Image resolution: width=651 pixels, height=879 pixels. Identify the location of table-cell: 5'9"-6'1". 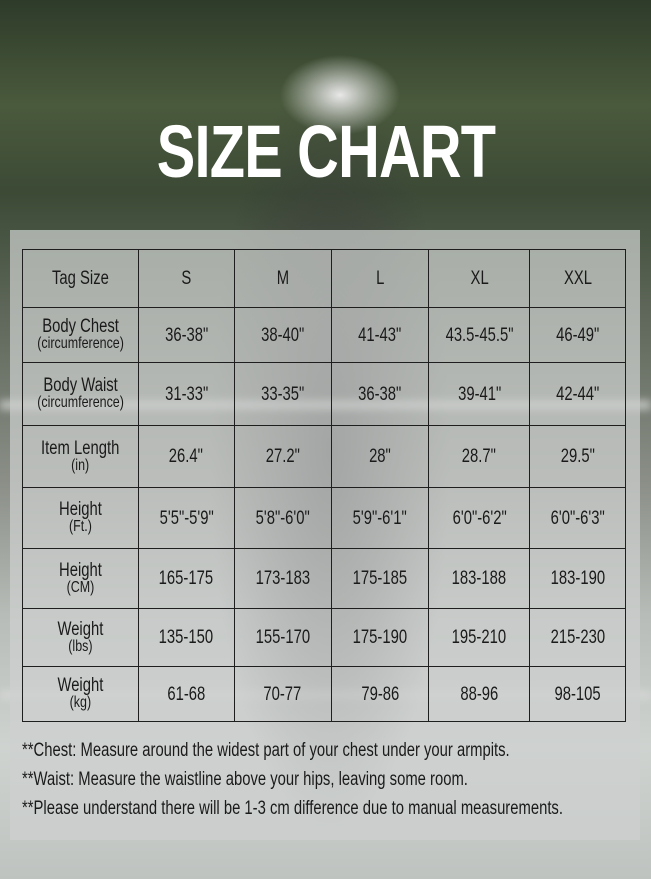
(380, 518).